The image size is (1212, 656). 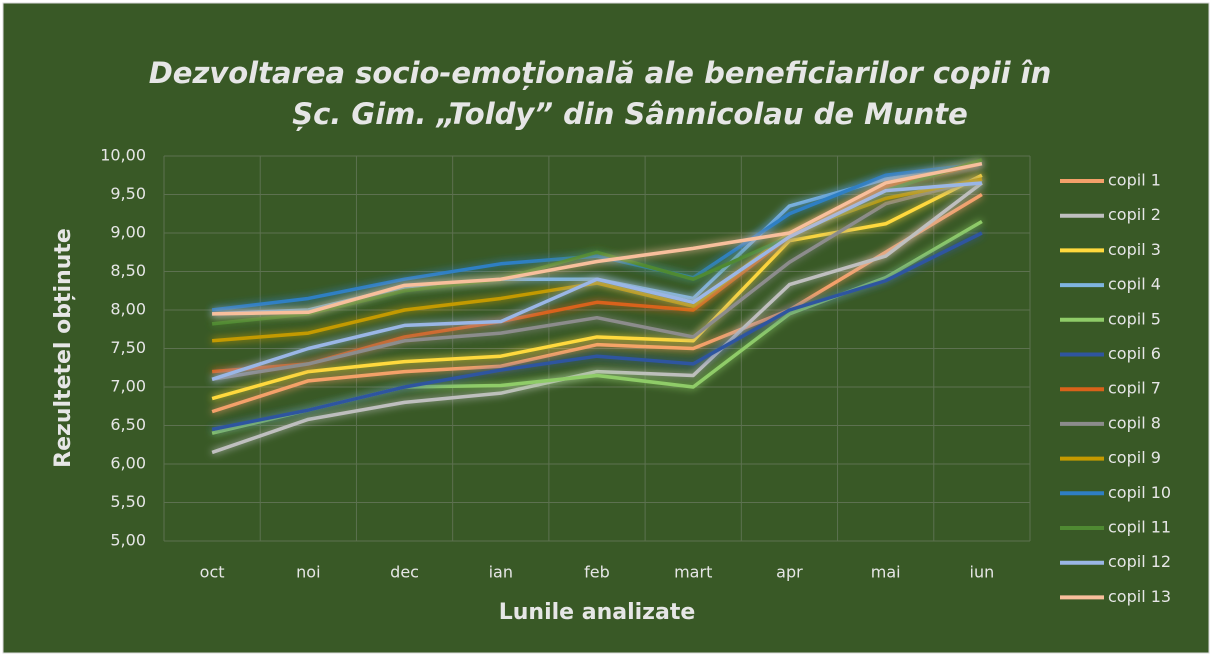 I want to click on y-tick-label: 5,00, so click(x=128, y=540).